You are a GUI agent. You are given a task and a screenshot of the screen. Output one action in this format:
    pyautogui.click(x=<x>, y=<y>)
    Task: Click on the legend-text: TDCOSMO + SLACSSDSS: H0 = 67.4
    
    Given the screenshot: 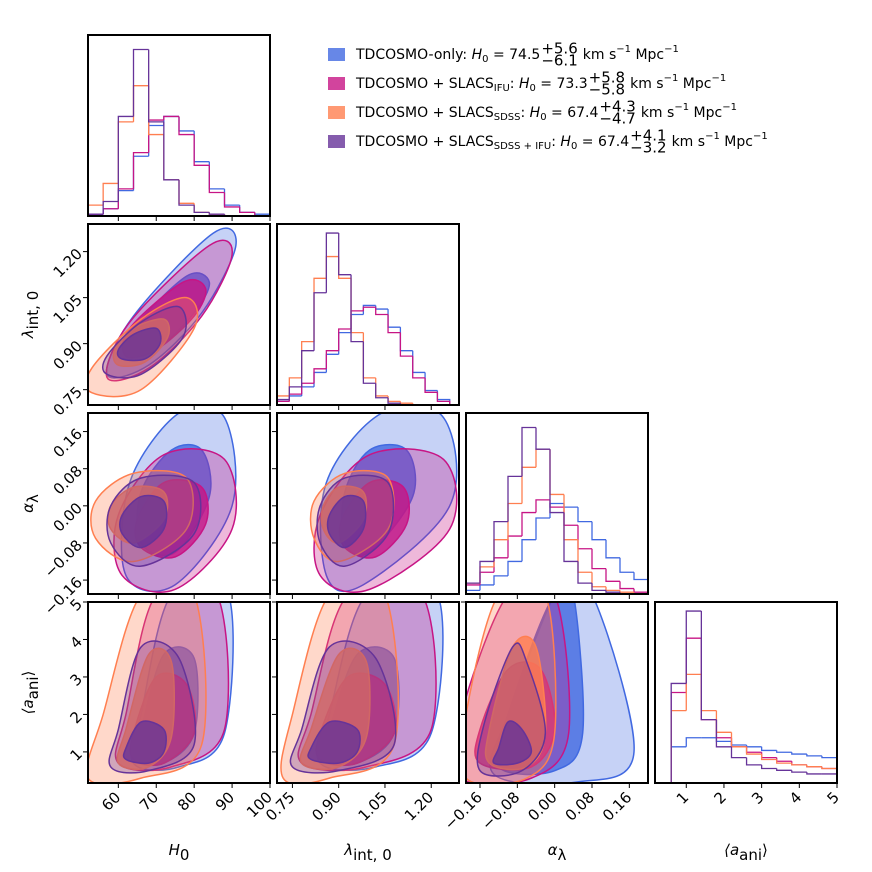 What is the action you would take?
    pyautogui.click(x=476, y=114)
    